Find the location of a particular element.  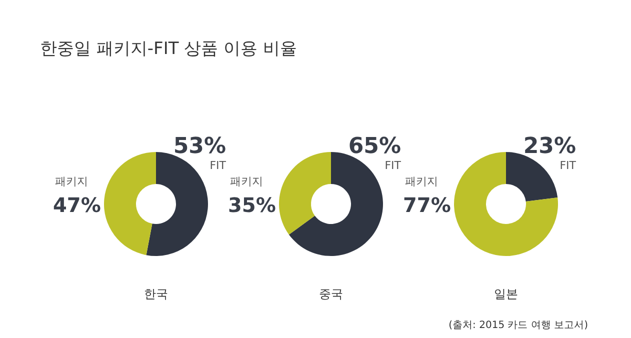

data-label: 77% is located at coordinates (427, 205).